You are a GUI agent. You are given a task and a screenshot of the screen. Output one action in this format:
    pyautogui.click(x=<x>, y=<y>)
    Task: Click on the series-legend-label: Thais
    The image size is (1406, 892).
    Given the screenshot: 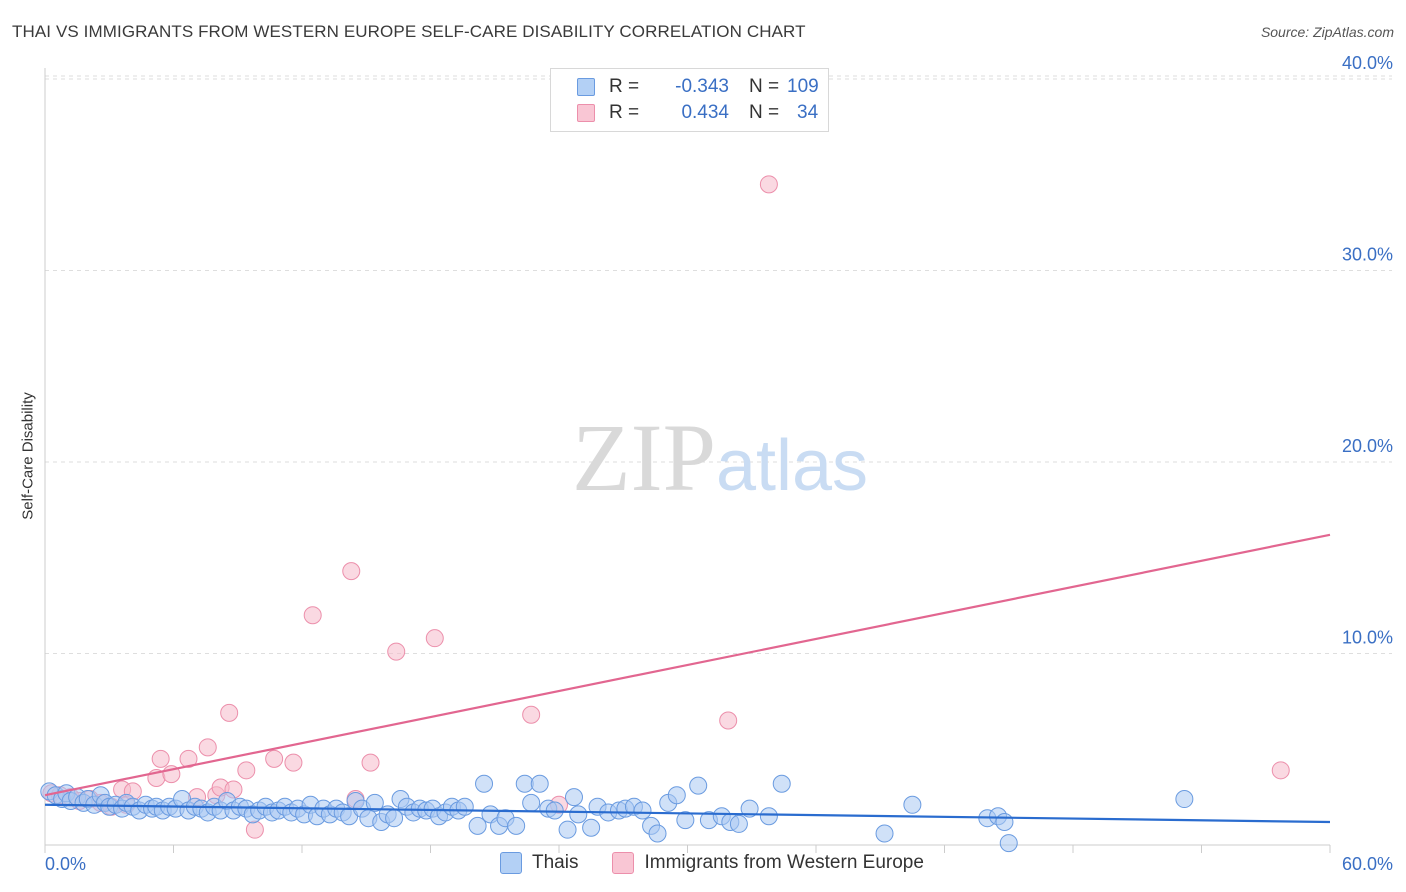 What is the action you would take?
    pyautogui.click(x=555, y=862)
    